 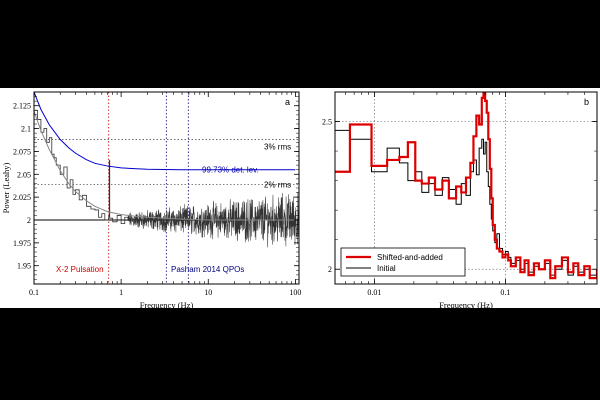 I want to click on annotation-2pct-rms: 2% rms, so click(x=277, y=184).